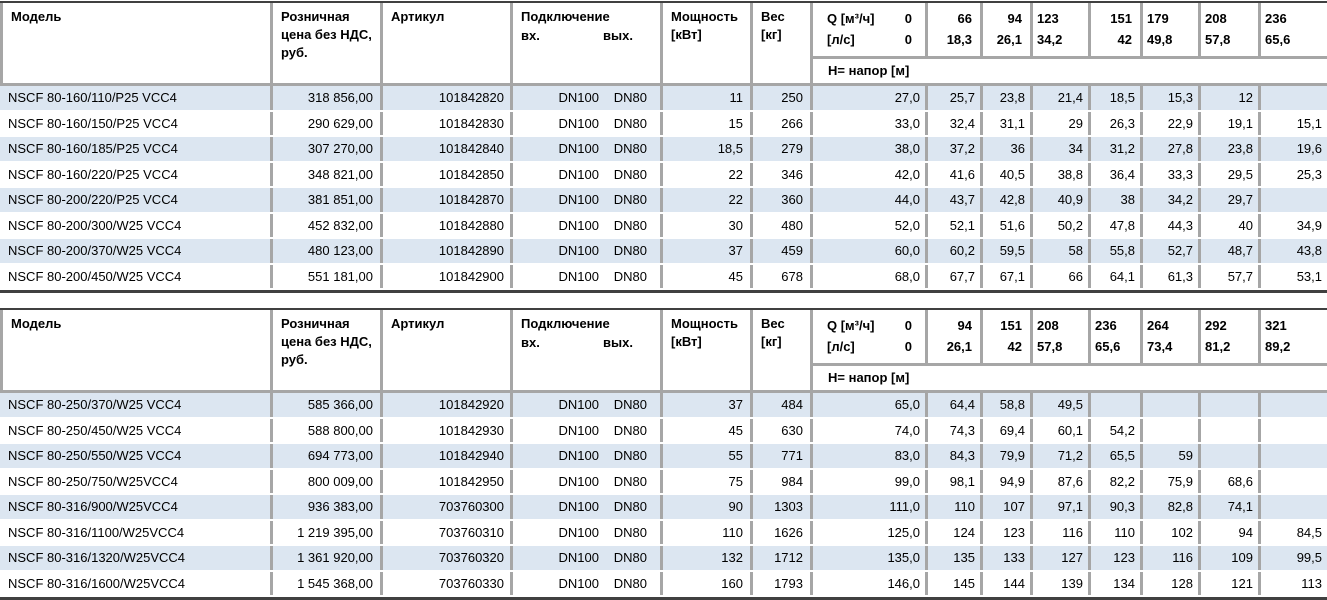  Describe the element at coordinates (1114, 251) in the screenshot. I see `head-value-cell: 55,8` at that location.